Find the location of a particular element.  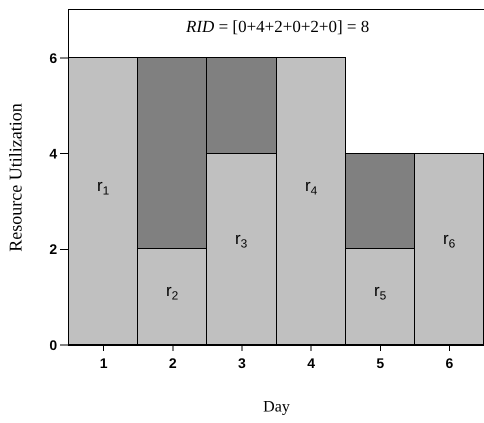

annotation: r$_{1}$ is located at coordinates (103, 187).